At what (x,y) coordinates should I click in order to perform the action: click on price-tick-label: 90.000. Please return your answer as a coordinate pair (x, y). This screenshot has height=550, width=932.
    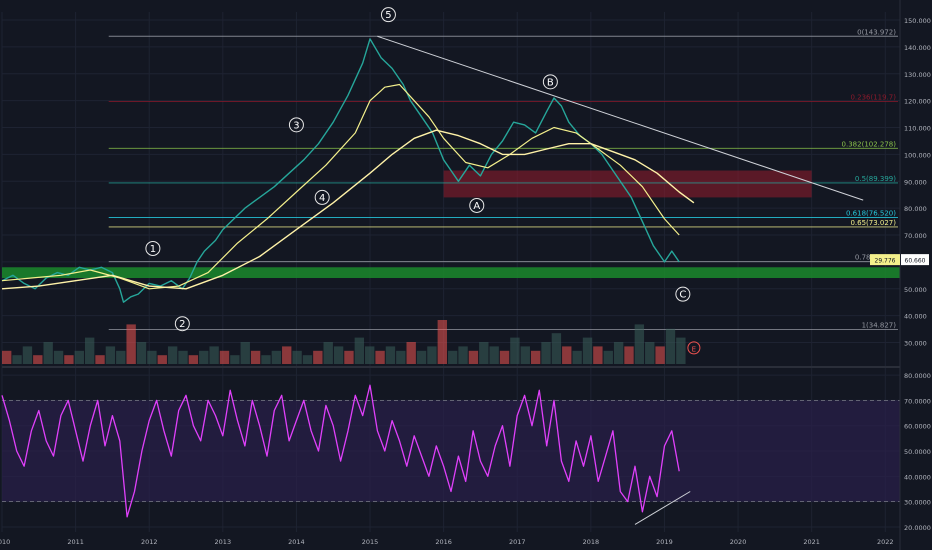
    Looking at the image, I should click on (915, 182).